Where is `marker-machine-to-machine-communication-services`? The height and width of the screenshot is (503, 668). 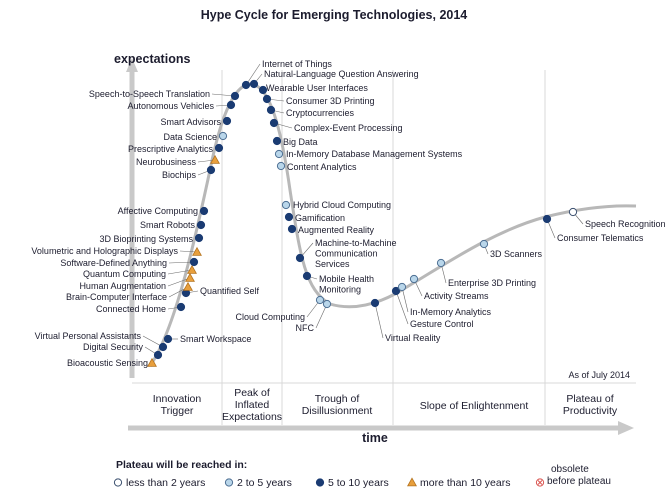 marker-machine-to-machine-communication-services is located at coordinates (300, 258).